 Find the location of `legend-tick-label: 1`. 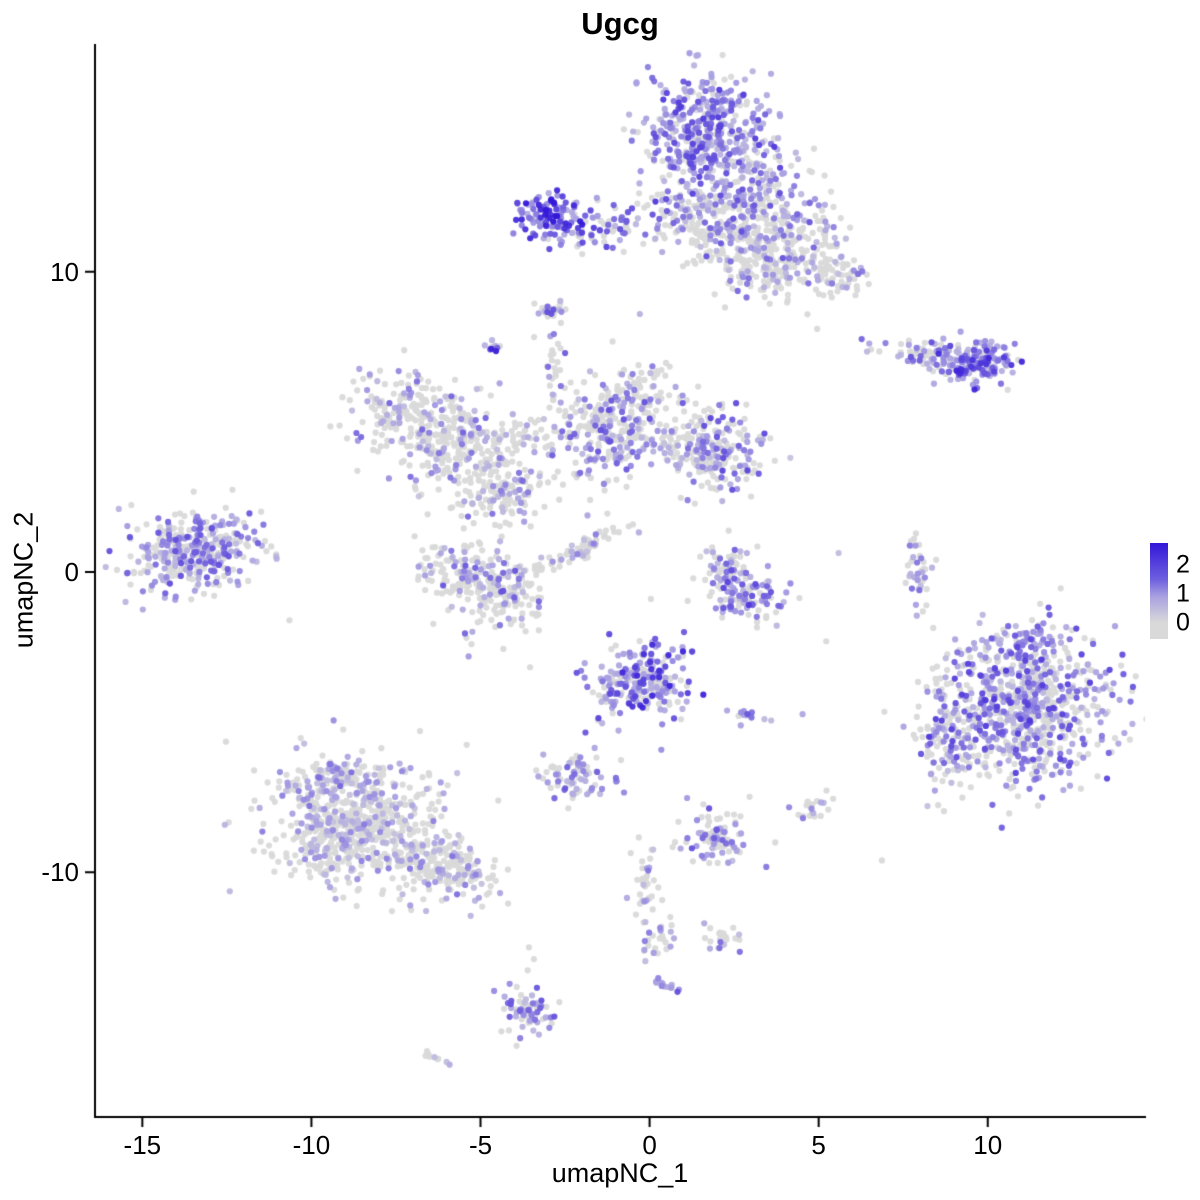

legend-tick-label: 1 is located at coordinates (1183, 593).